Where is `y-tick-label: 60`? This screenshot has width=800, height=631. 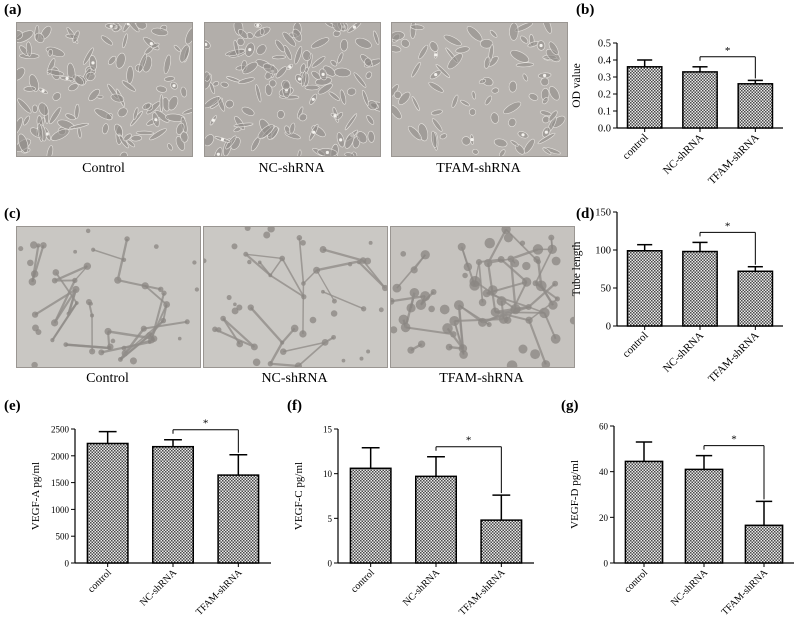
y-tick-label: 60 is located at coordinates (604, 427).